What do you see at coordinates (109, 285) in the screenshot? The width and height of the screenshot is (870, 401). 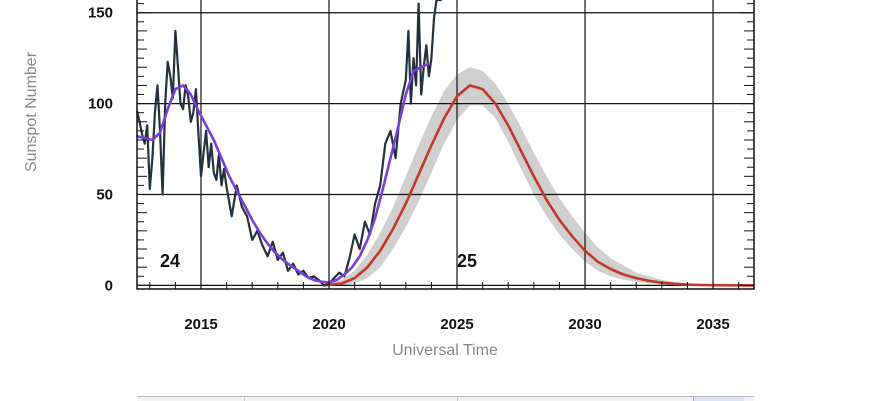 I see `y-tick-label: 0` at bounding box center [109, 285].